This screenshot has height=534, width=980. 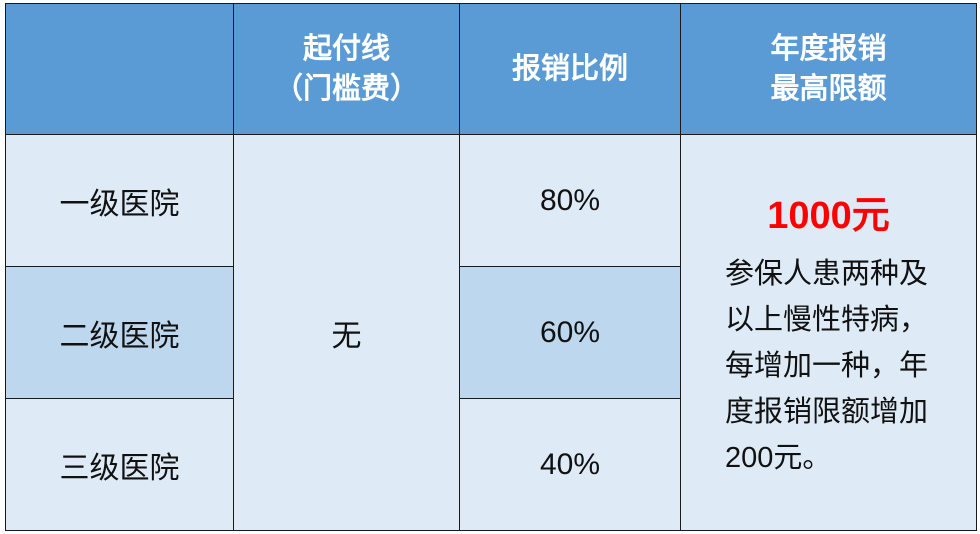 I want to click on header-ratio: 报销比例, so click(x=570, y=69).